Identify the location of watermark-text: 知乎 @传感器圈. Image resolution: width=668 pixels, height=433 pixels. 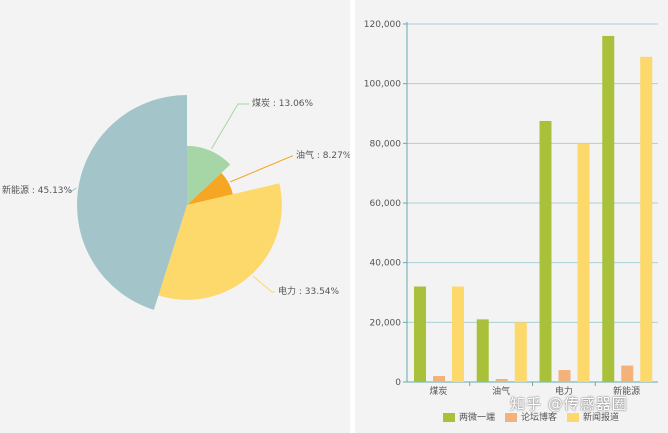
(569, 404).